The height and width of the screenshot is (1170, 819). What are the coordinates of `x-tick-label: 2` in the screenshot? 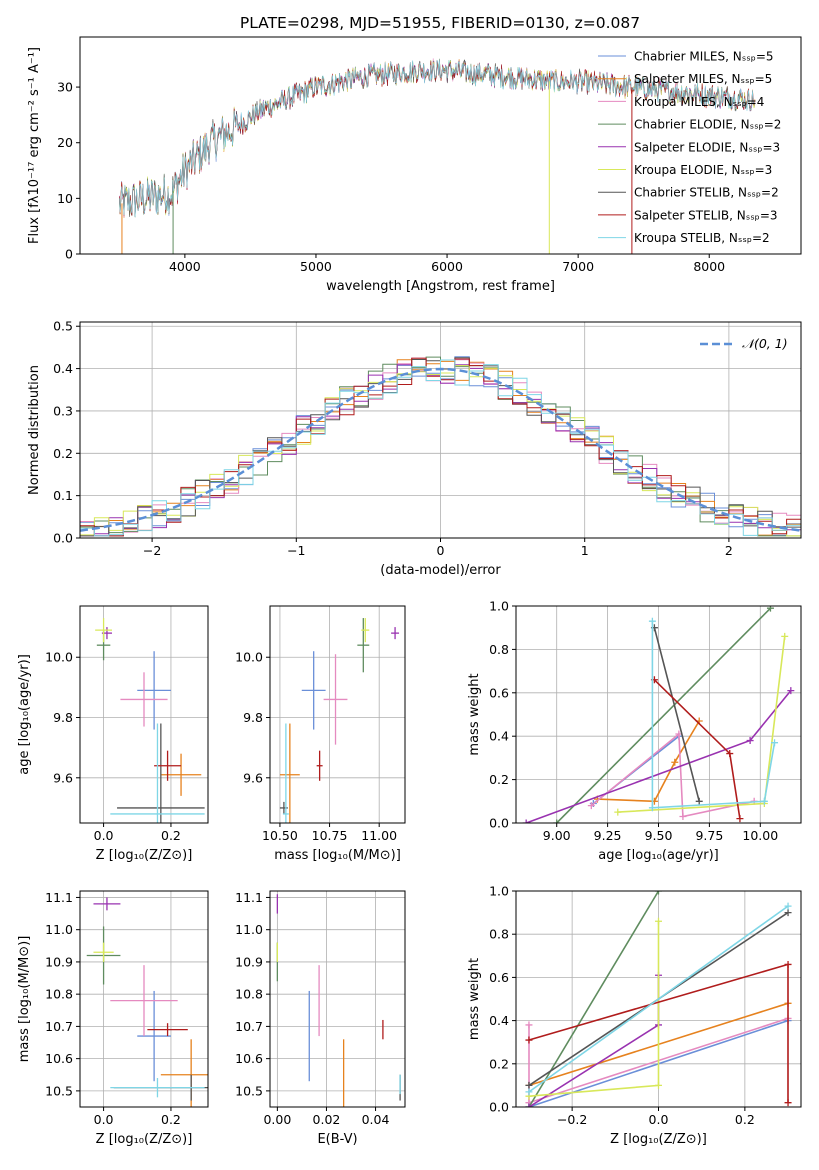 It's located at (729, 550).